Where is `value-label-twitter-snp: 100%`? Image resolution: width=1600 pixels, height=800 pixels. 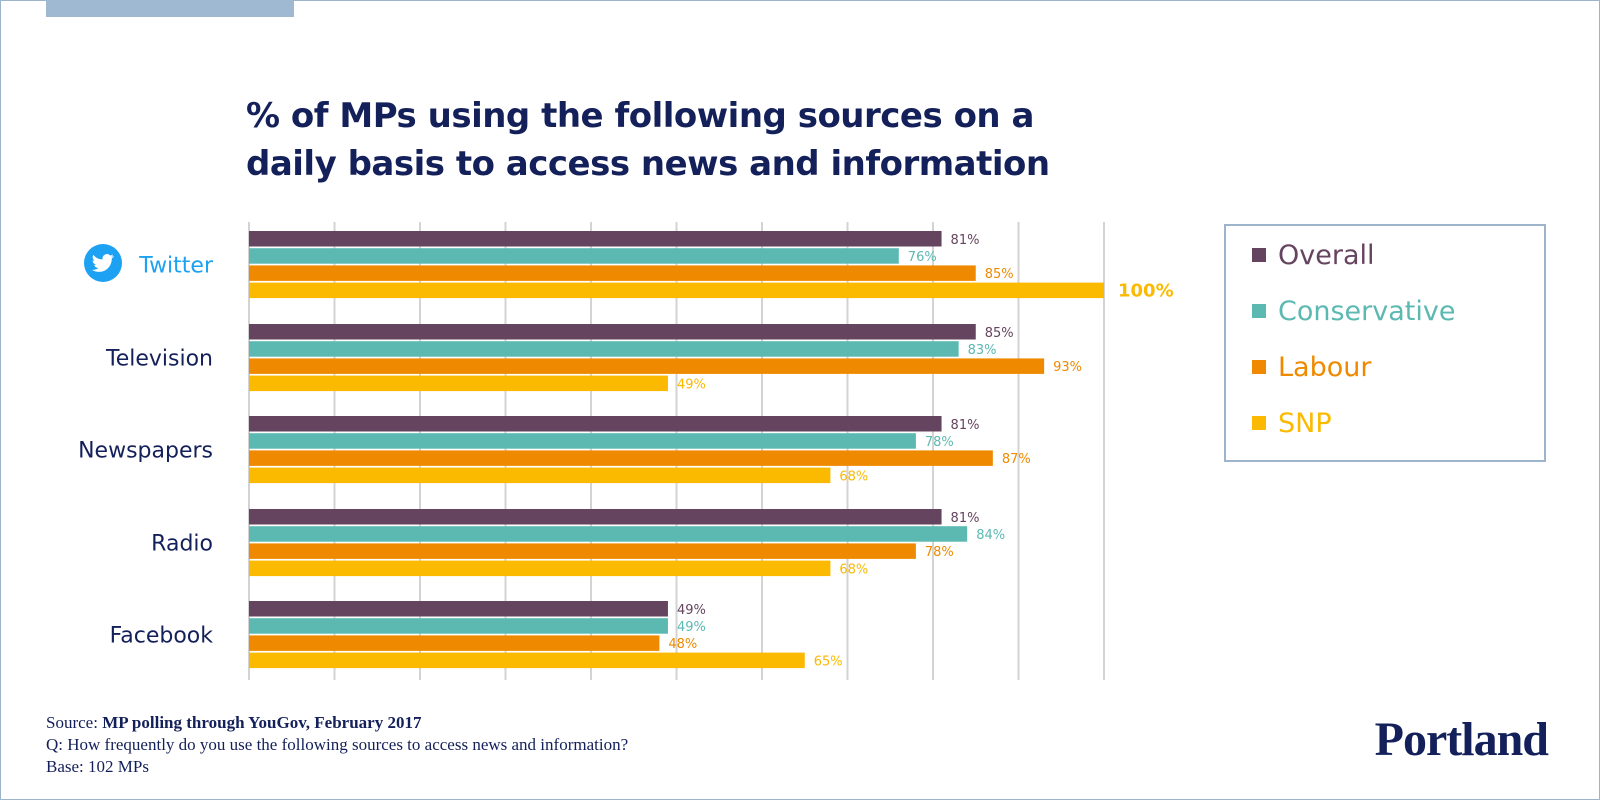 value-label-twitter-snp: 100% is located at coordinates (1146, 290).